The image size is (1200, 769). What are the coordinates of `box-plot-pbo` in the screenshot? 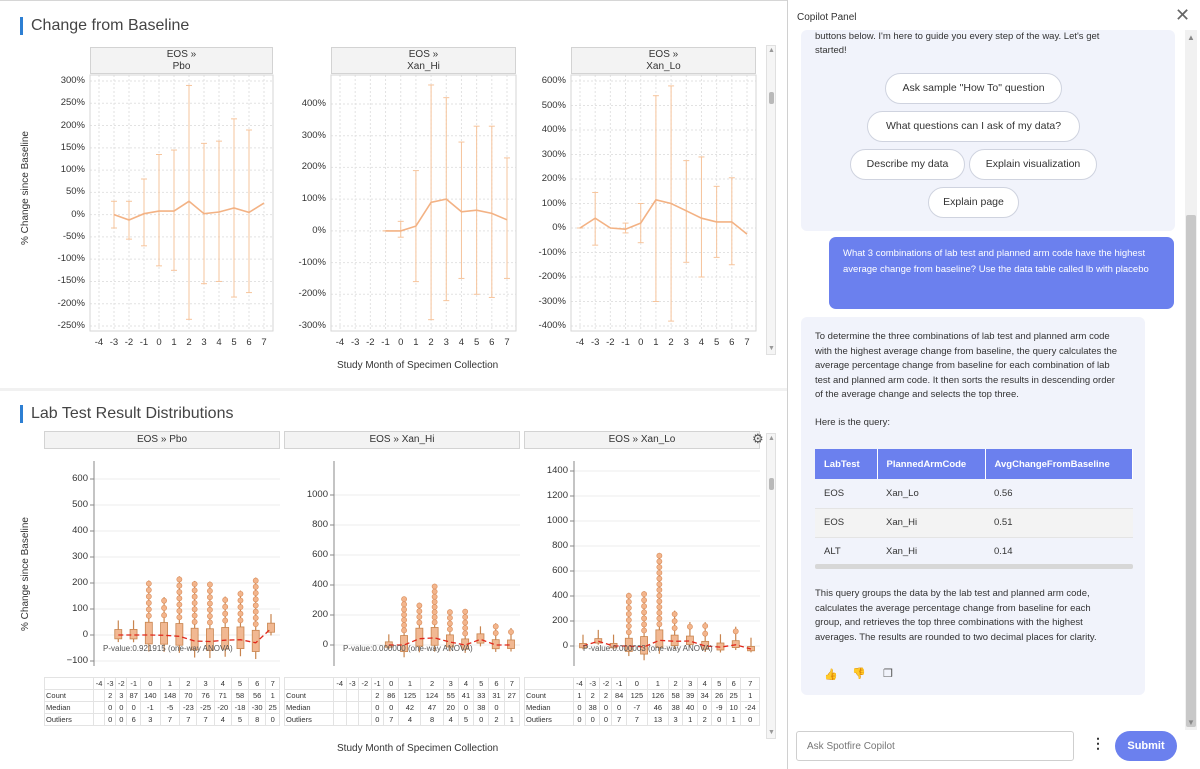 It's located at (185, 563).